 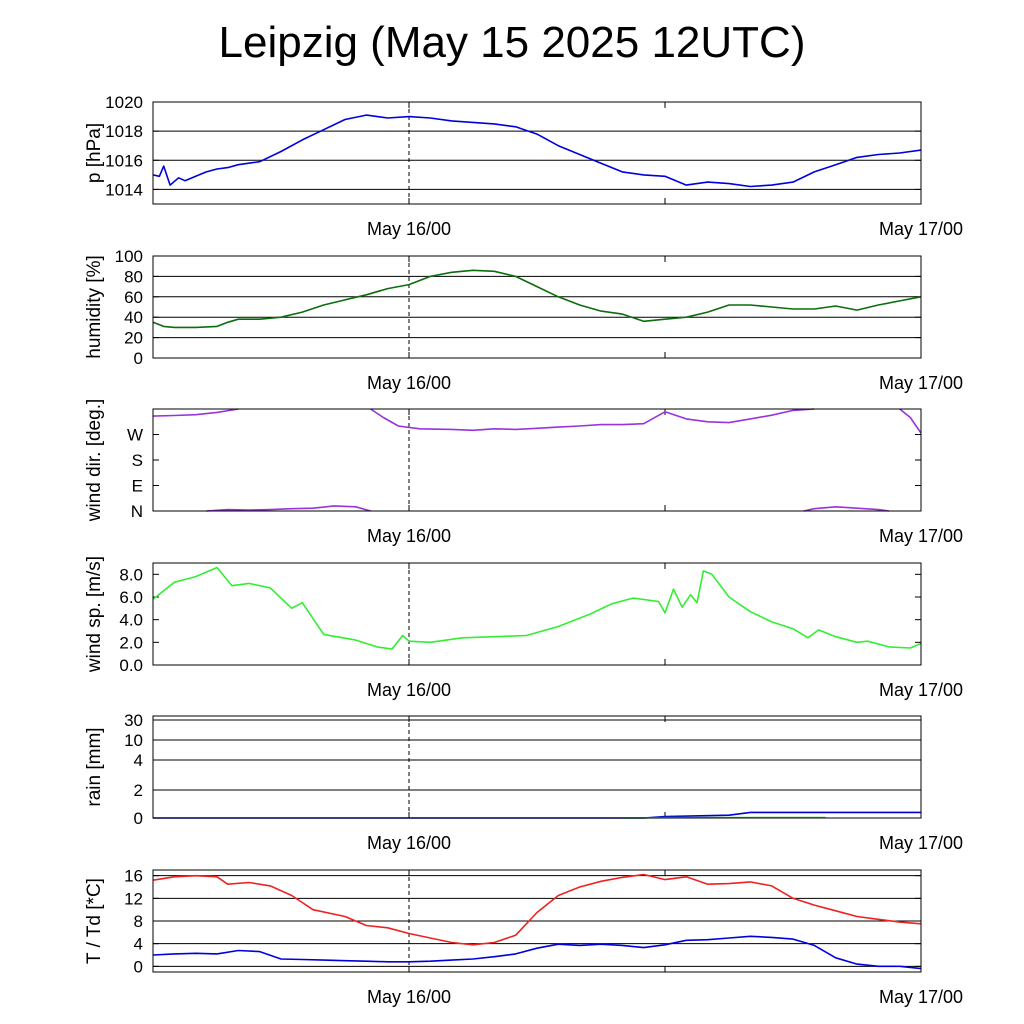 What do you see at coordinates (133, 338) in the screenshot?
I see `humidity-y-tick-label: 20` at bounding box center [133, 338].